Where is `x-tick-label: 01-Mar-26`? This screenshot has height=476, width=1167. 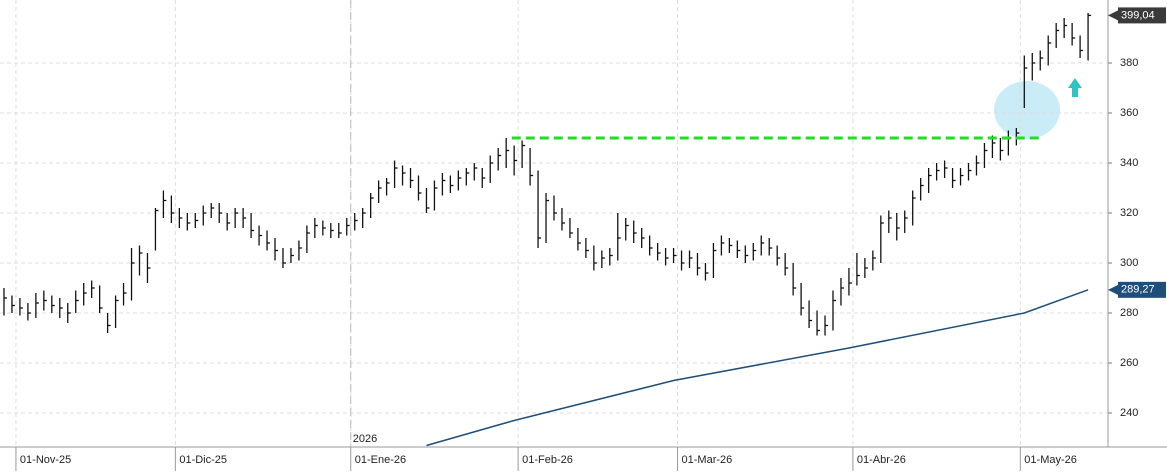
x-tick-label: 01-Mar-26 is located at coordinates (707, 460).